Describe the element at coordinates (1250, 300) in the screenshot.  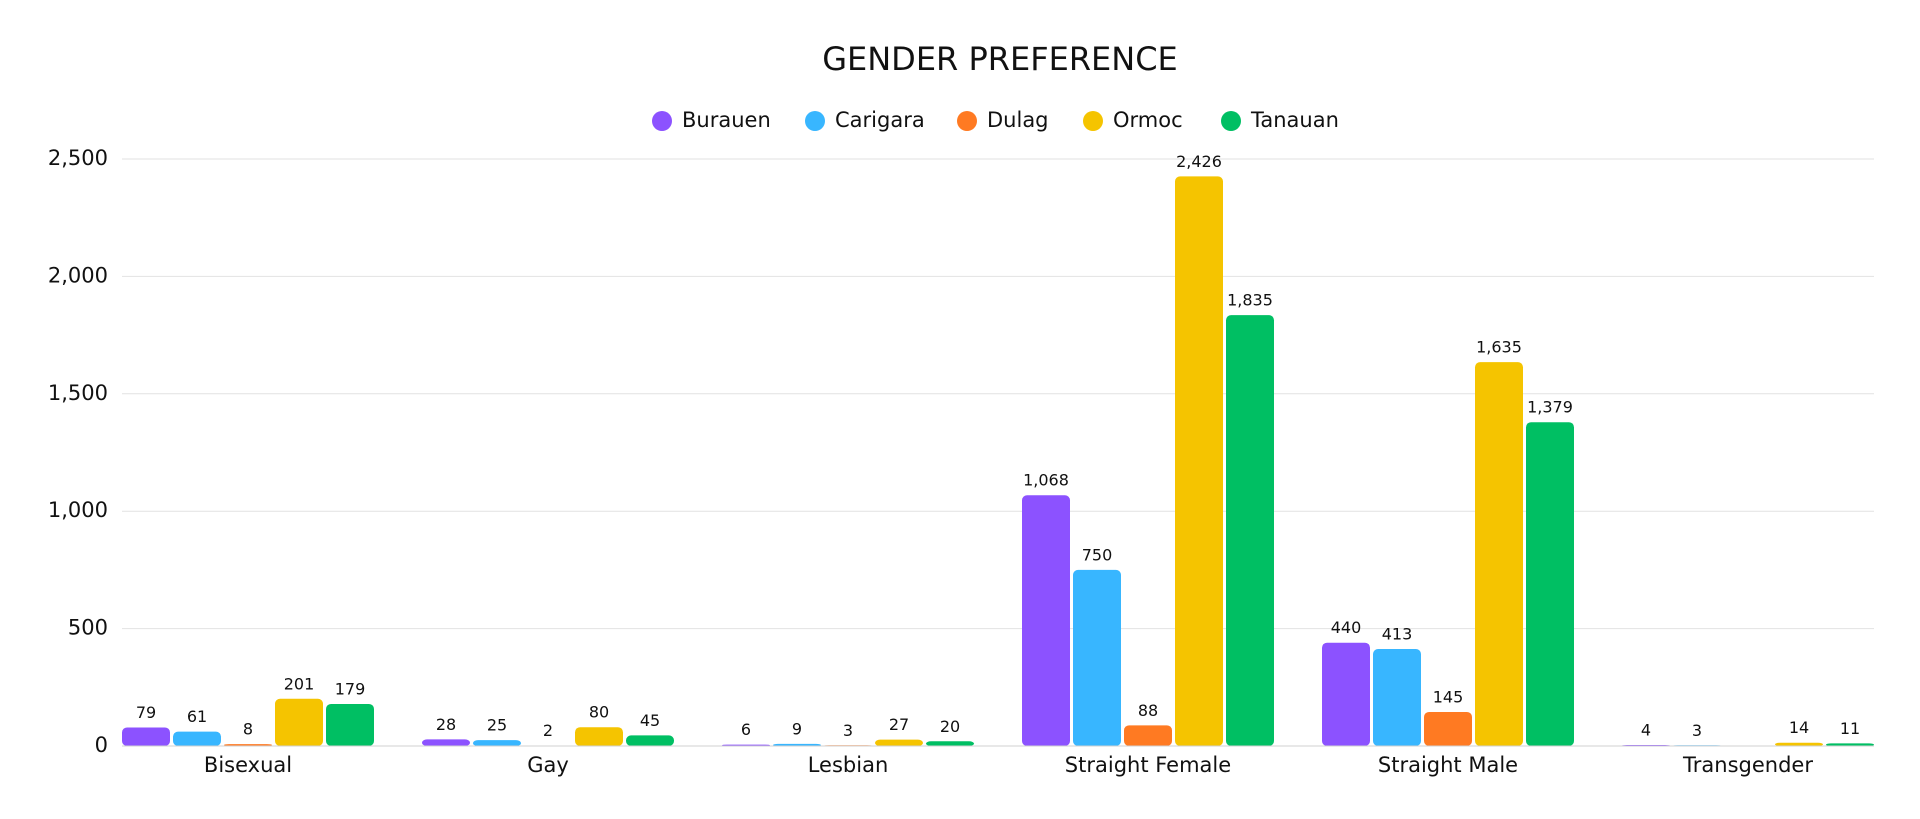
I see `value-label: 1,835` at that location.